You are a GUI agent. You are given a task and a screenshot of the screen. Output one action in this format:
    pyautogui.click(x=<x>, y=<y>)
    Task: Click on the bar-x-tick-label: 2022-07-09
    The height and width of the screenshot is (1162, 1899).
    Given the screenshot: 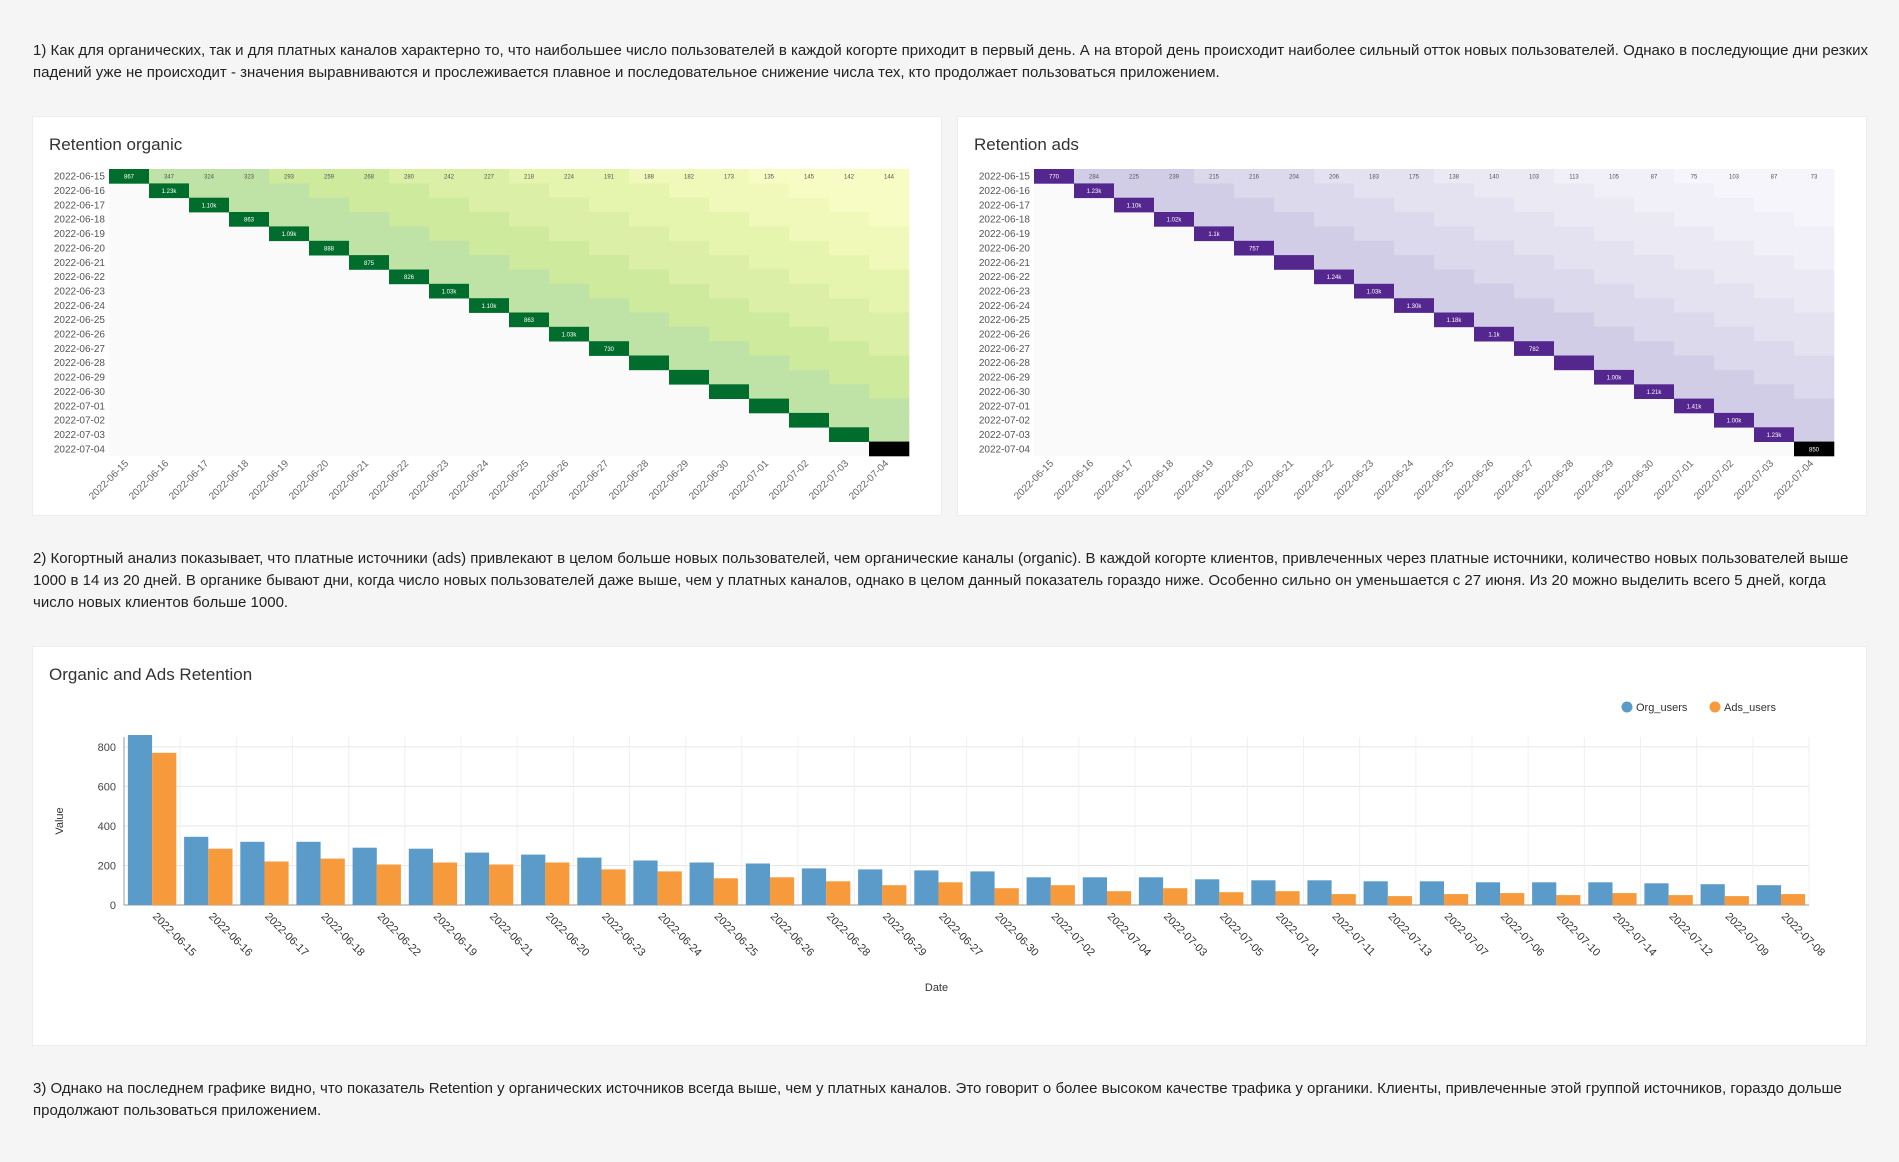 What is the action you would take?
    pyautogui.click(x=1747, y=935)
    